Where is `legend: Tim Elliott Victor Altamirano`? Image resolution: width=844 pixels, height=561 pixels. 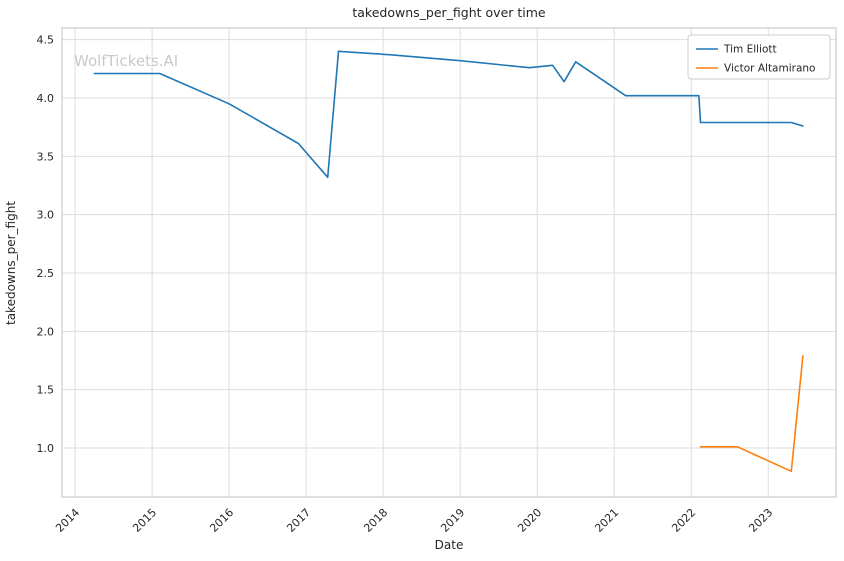
legend: Tim Elliott Victor Altamirano is located at coordinates (759, 57).